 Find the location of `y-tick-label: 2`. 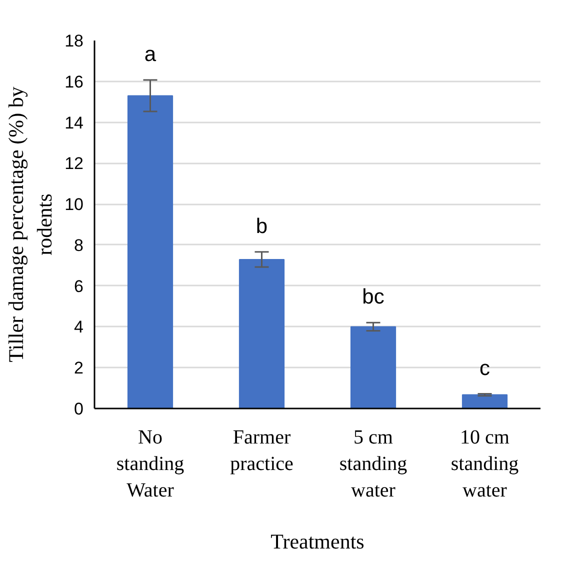

y-tick-label: 2 is located at coordinates (79, 368).